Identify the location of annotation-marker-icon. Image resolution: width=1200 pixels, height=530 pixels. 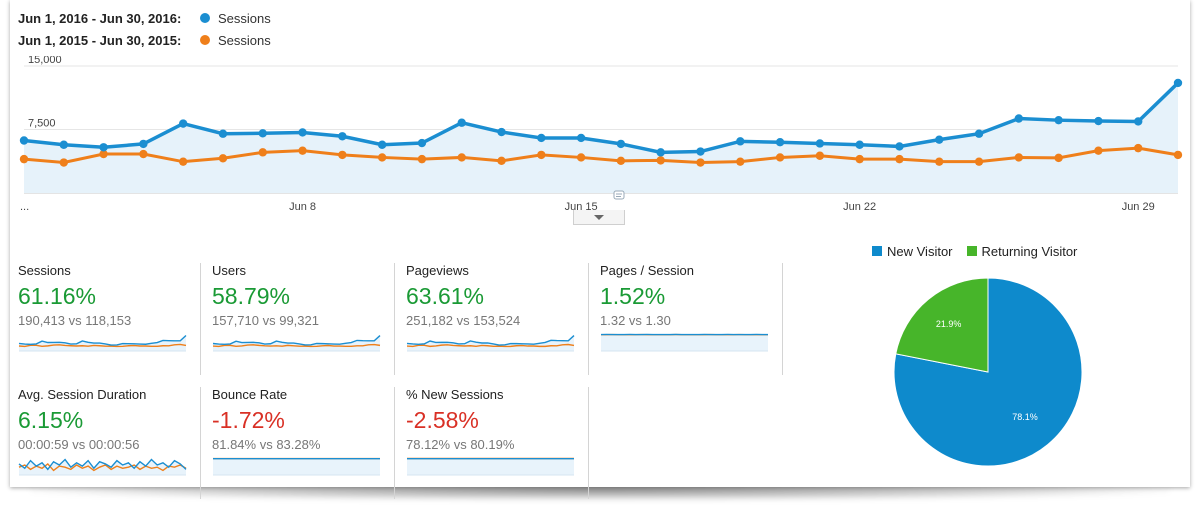
(619, 195).